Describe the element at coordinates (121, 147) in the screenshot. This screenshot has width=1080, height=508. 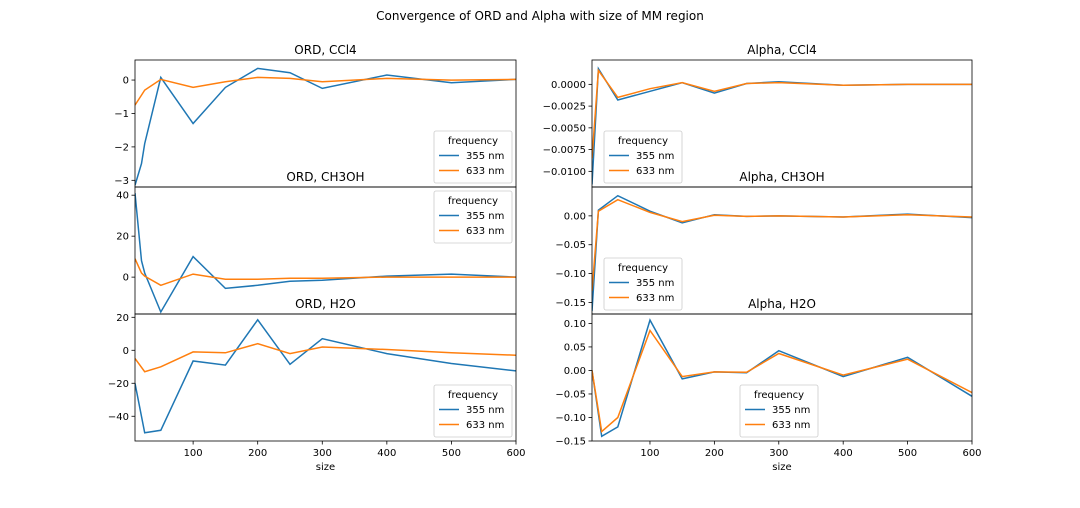
I see `y-tick-label: −2` at that location.